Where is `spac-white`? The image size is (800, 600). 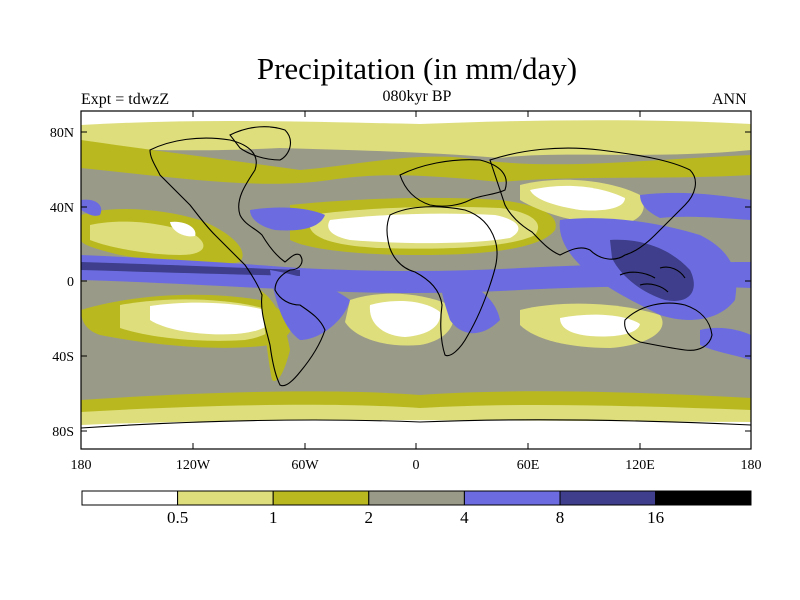 spac-white is located at coordinates (212, 318).